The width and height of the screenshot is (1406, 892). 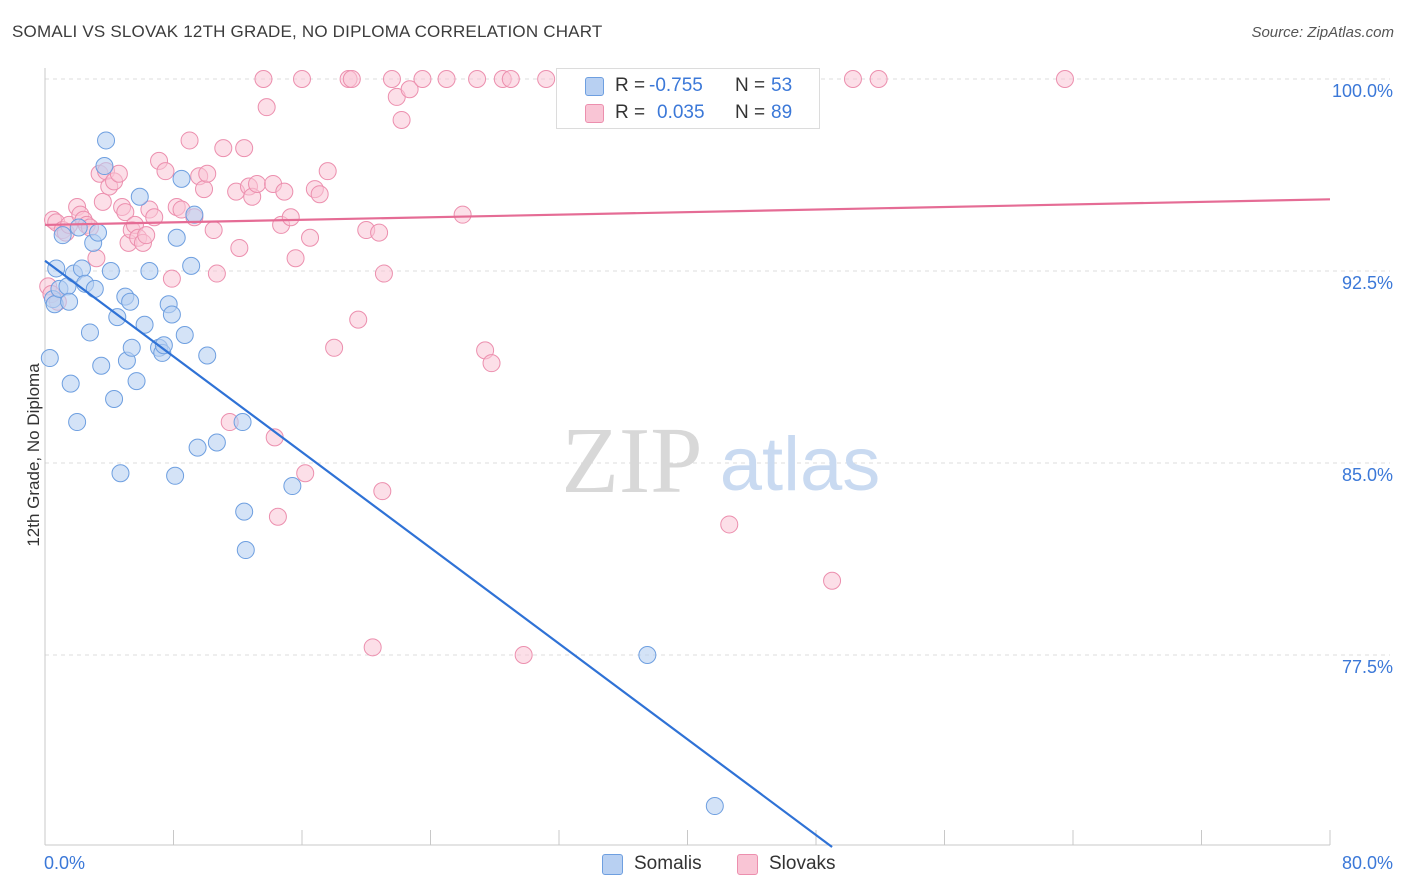 I want to click on legend-row-somali: R = -0.755 N = 53, so click(x=688, y=86).